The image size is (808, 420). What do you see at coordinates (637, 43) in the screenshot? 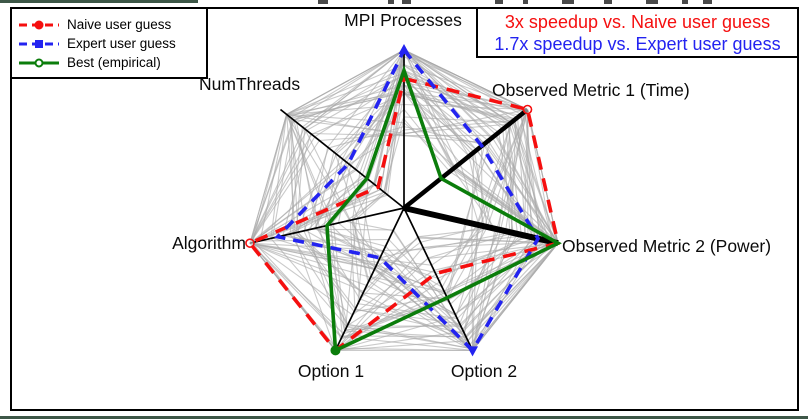
I see `speedup-vs-expert-text: 1.7x speedup vs. Expert user guess` at bounding box center [637, 43].